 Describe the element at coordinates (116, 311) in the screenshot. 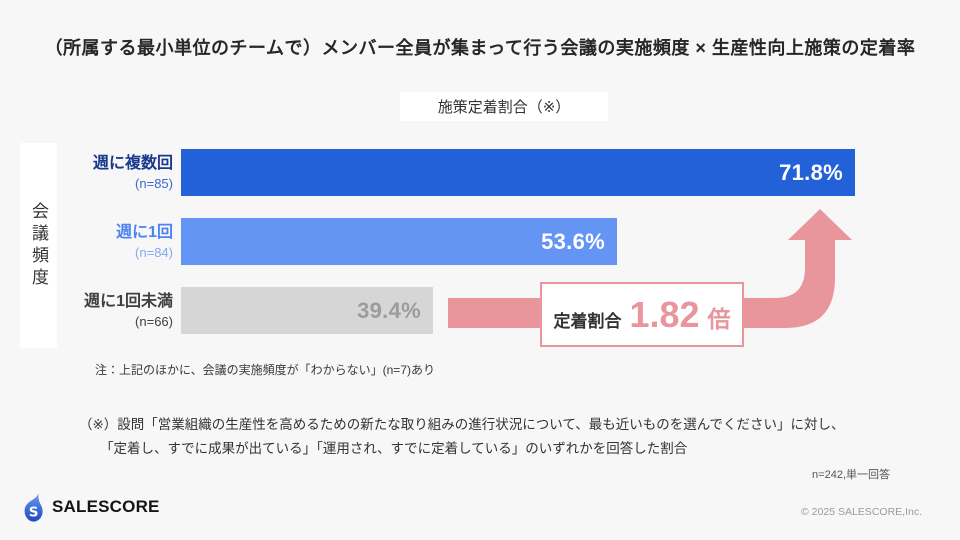

I see `category-label-block: 週に1回未満 (n=66)` at that location.